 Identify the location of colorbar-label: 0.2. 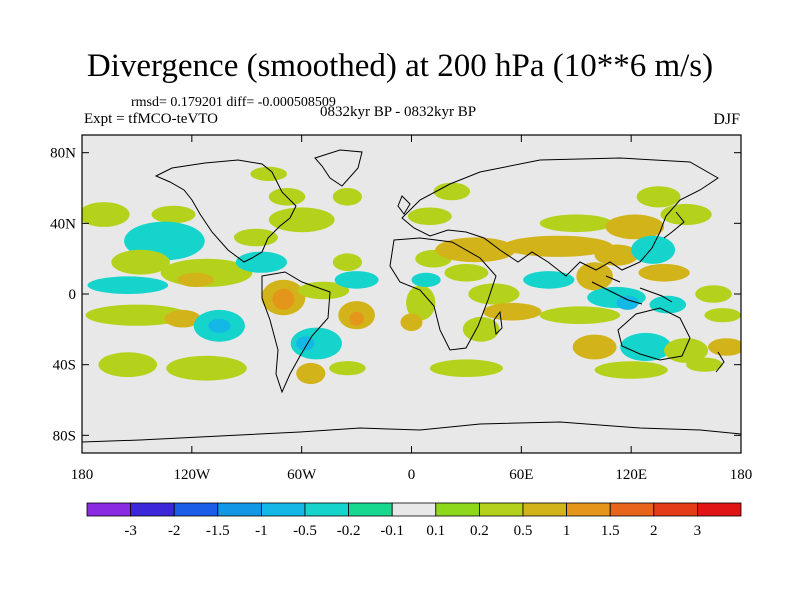
(479, 531).